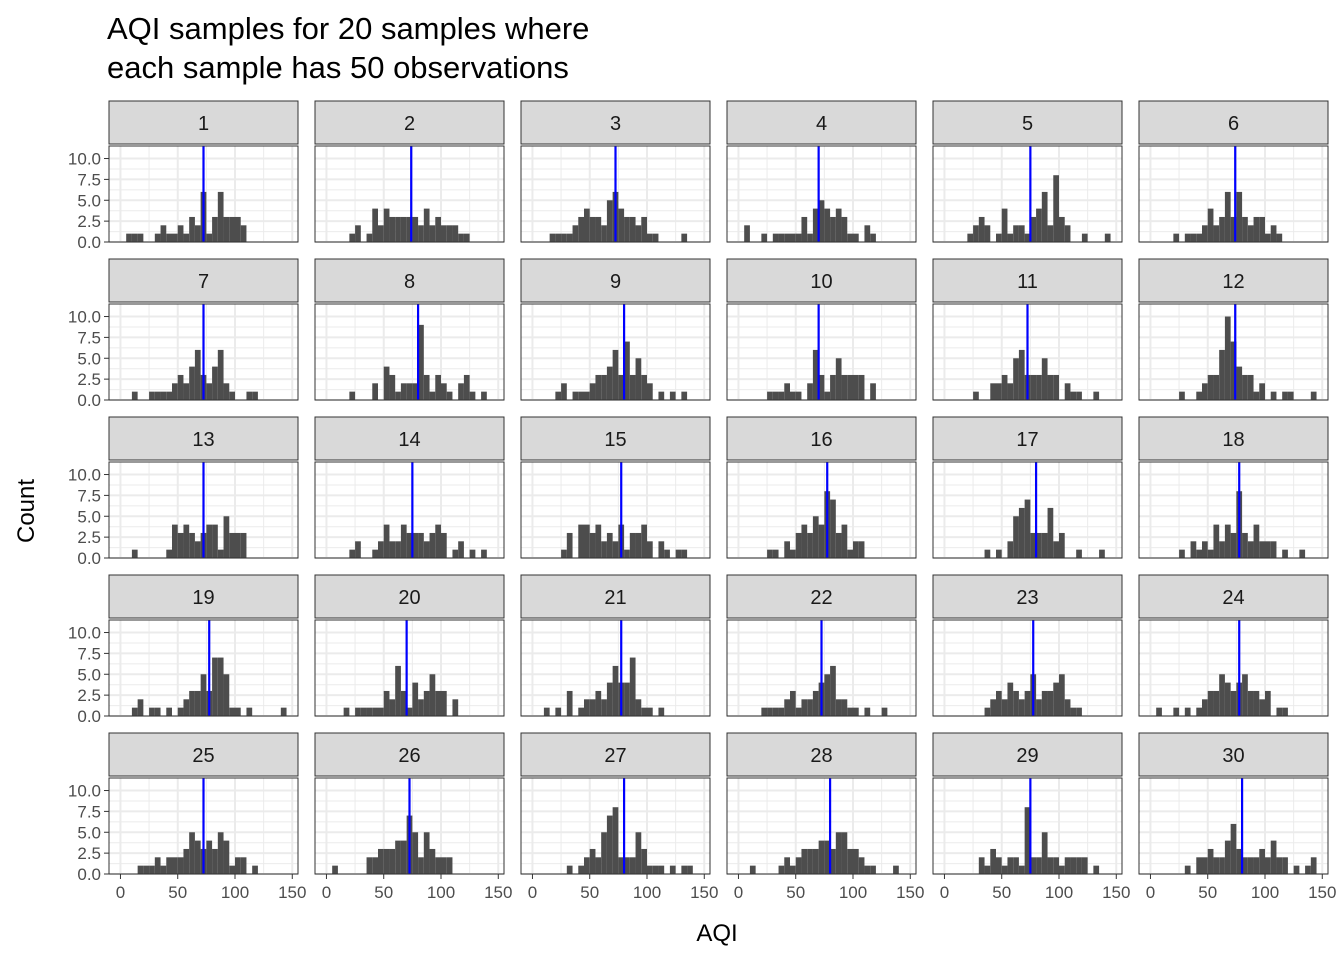  What do you see at coordinates (821, 440) in the screenshot?
I see `facet-label: 16` at bounding box center [821, 440].